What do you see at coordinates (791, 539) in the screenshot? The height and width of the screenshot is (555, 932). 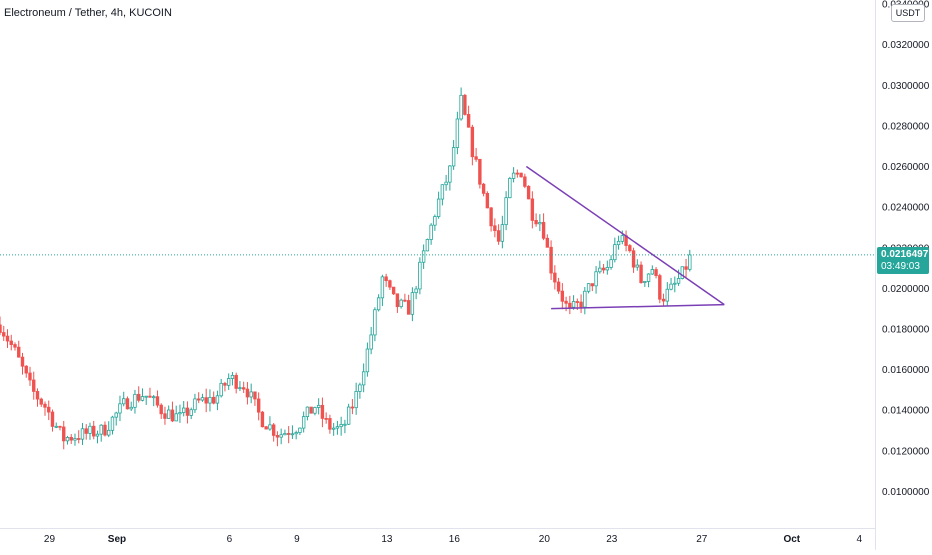 I see `x-tick-label: Oct` at bounding box center [791, 539].